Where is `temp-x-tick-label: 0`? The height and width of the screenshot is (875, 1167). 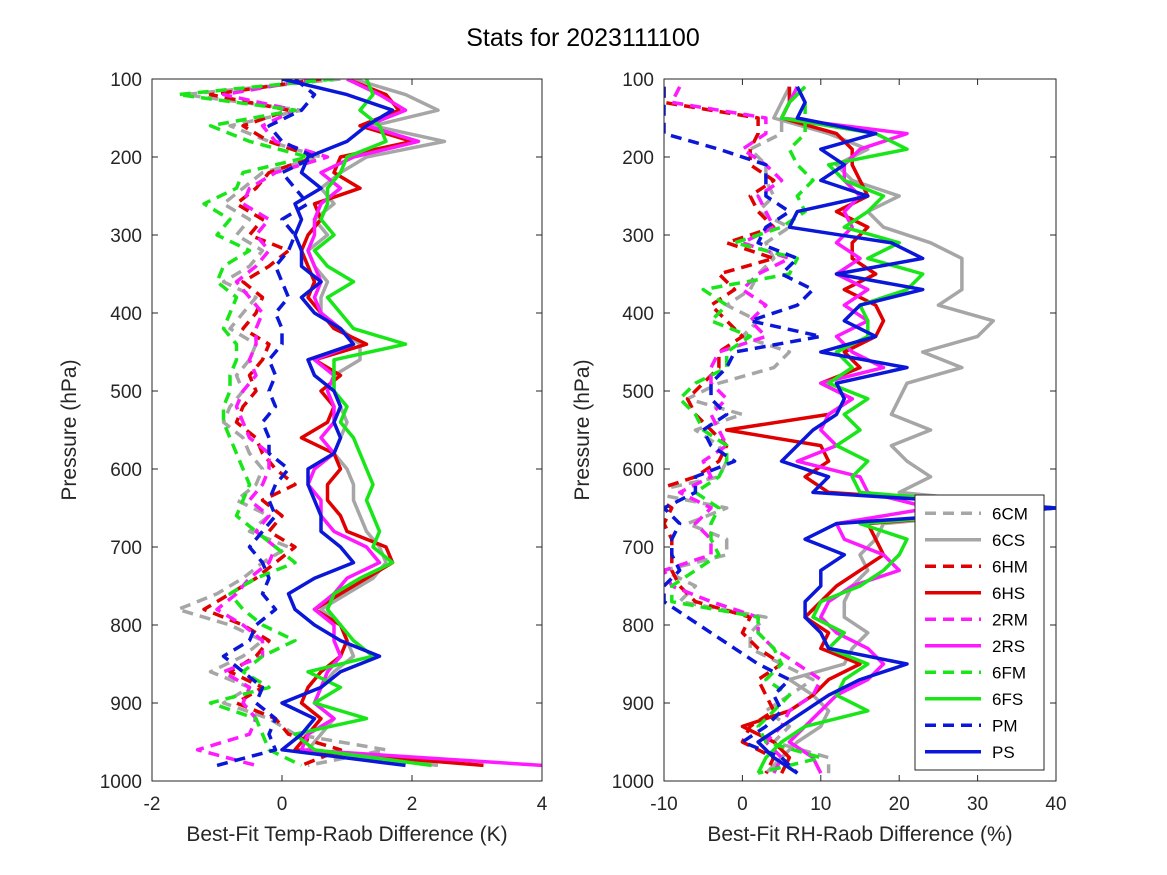 temp-x-tick-label: 0 is located at coordinates (282, 804).